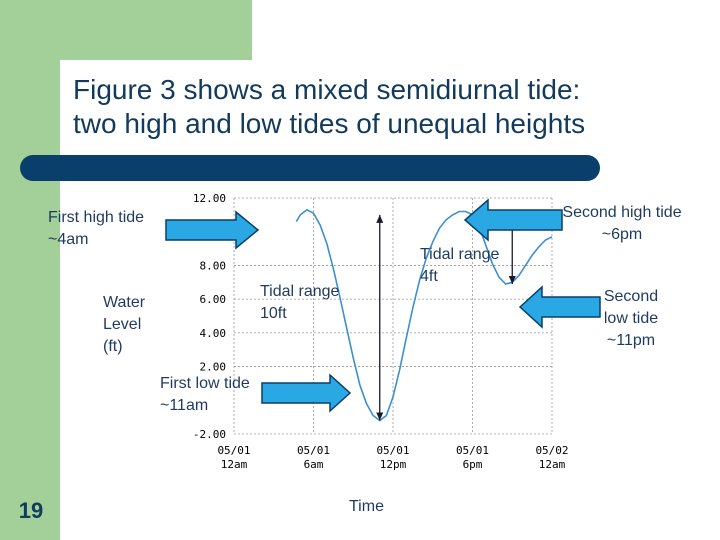  What do you see at coordinates (126, 30) in the screenshot?
I see `green-top-band` at bounding box center [126, 30].